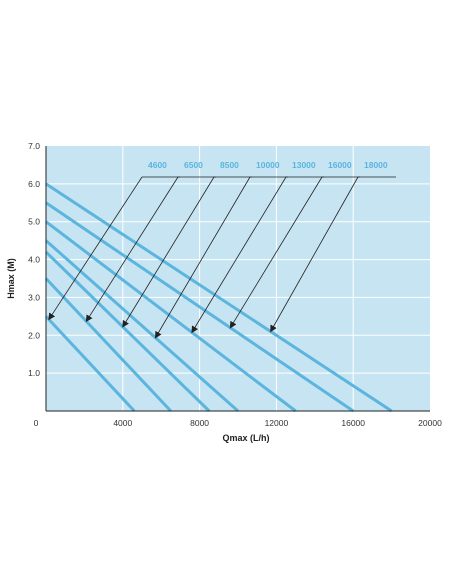  What do you see at coordinates (245, 438) in the screenshot?
I see `x-axis-title: Qmax (L/h)` at bounding box center [245, 438].